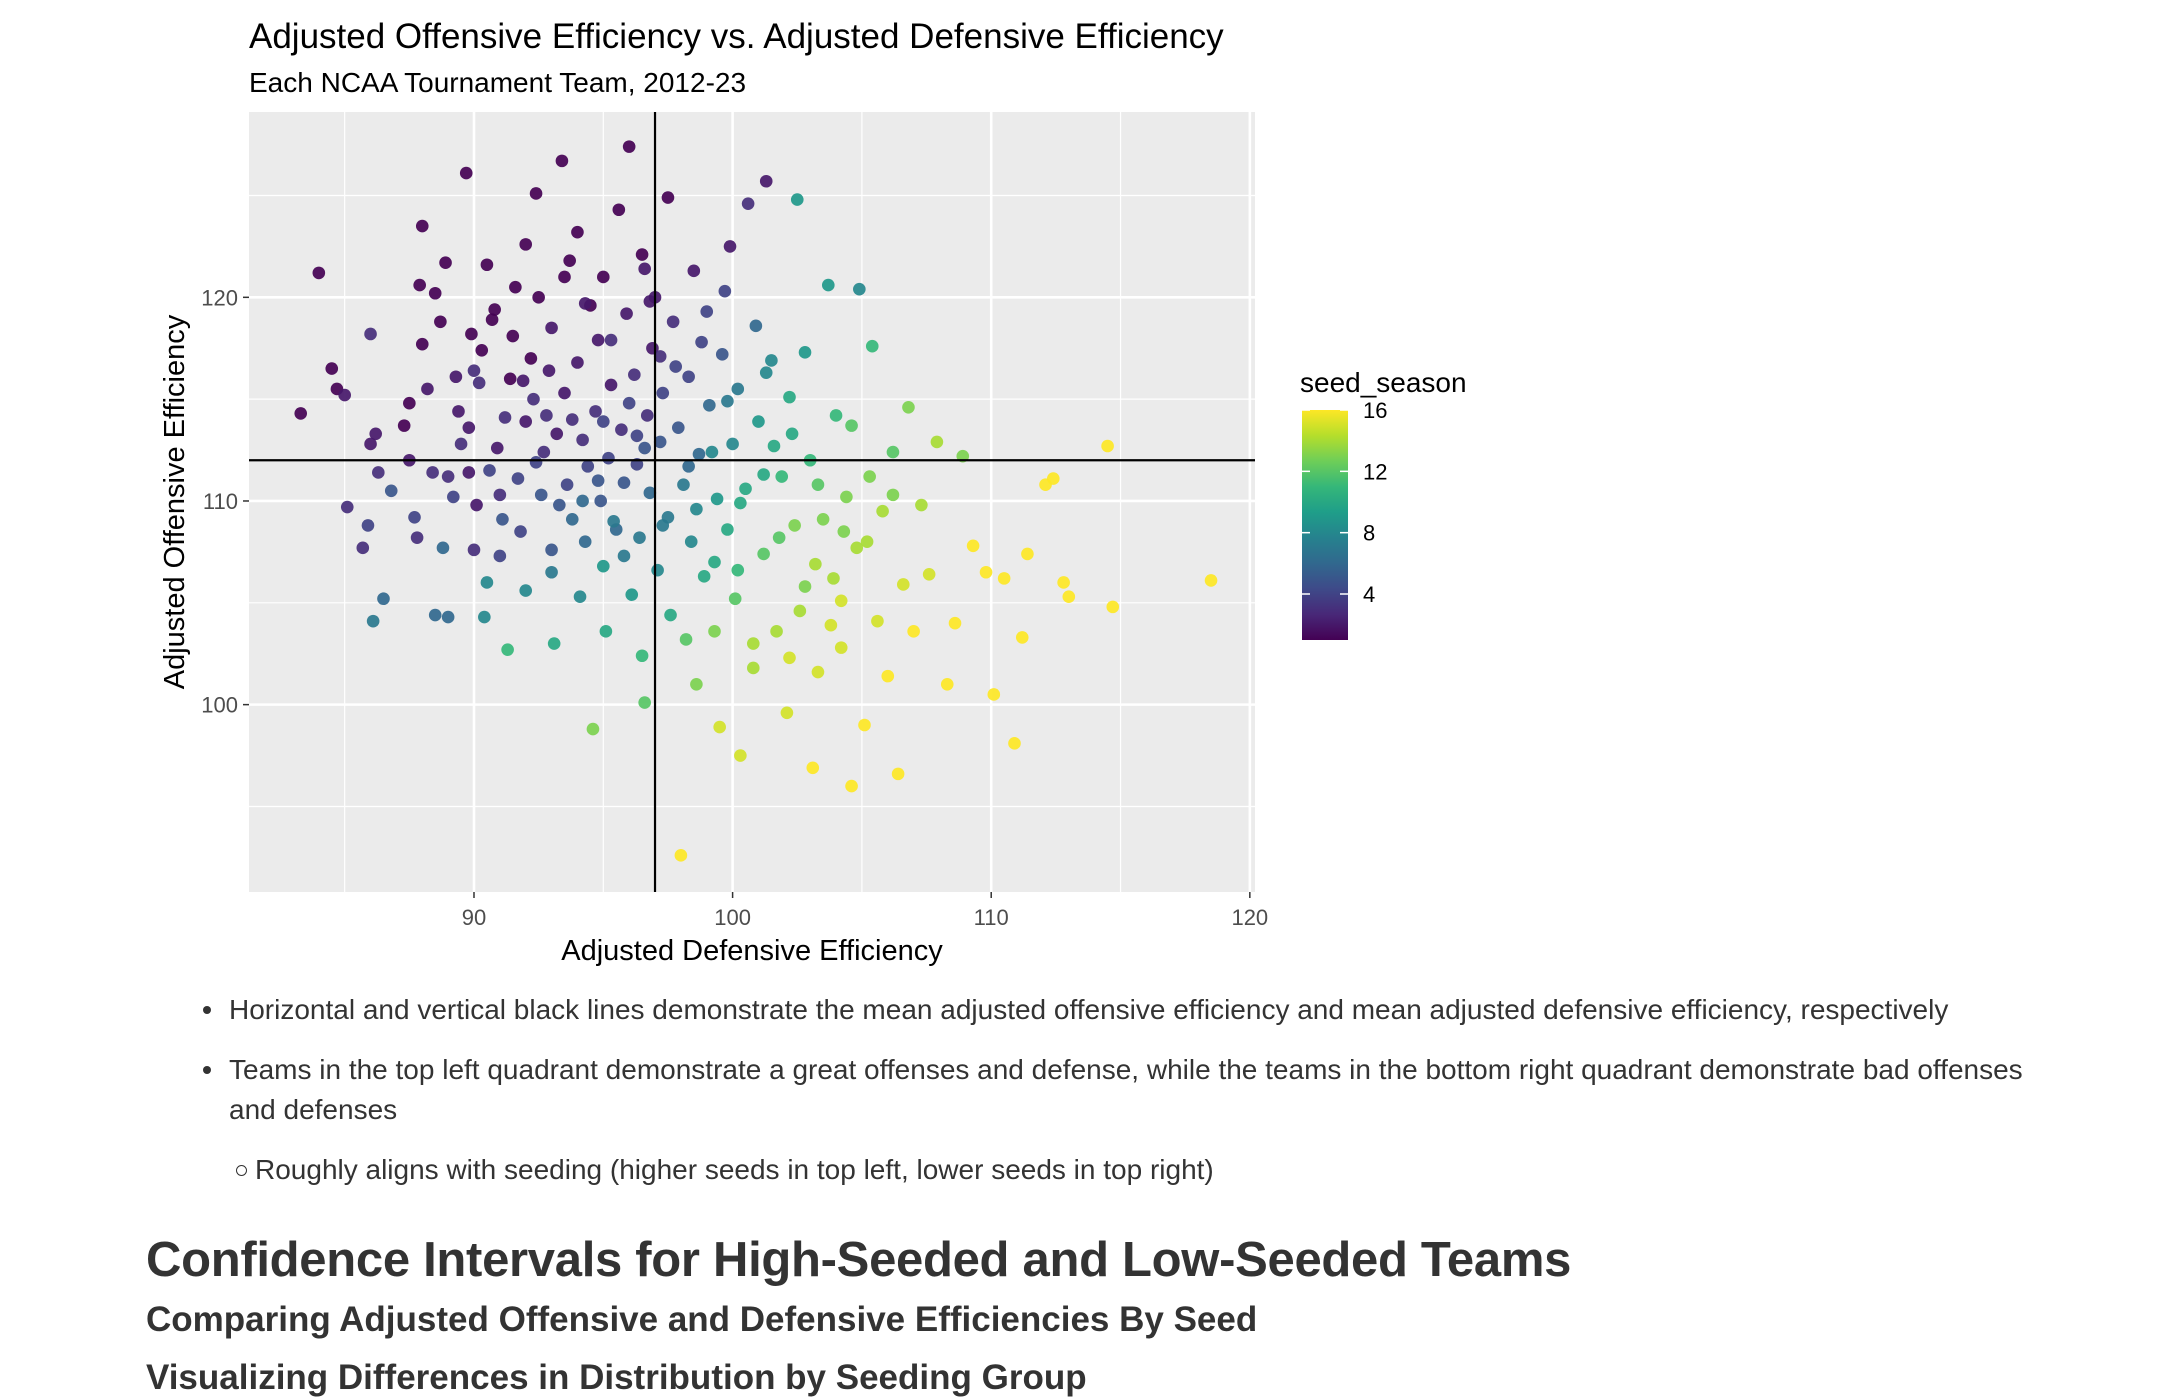 The image size is (2170, 1398). Describe the element at coordinates (1249, 917) in the screenshot. I see `x-tick-label: 120` at that location.